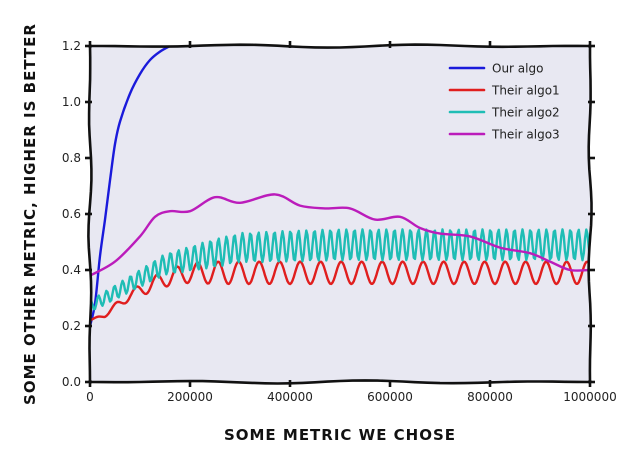 The image size is (640, 456). What do you see at coordinates (71, 102) in the screenshot?
I see `y-tick-label: 1.0` at bounding box center [71, 102].